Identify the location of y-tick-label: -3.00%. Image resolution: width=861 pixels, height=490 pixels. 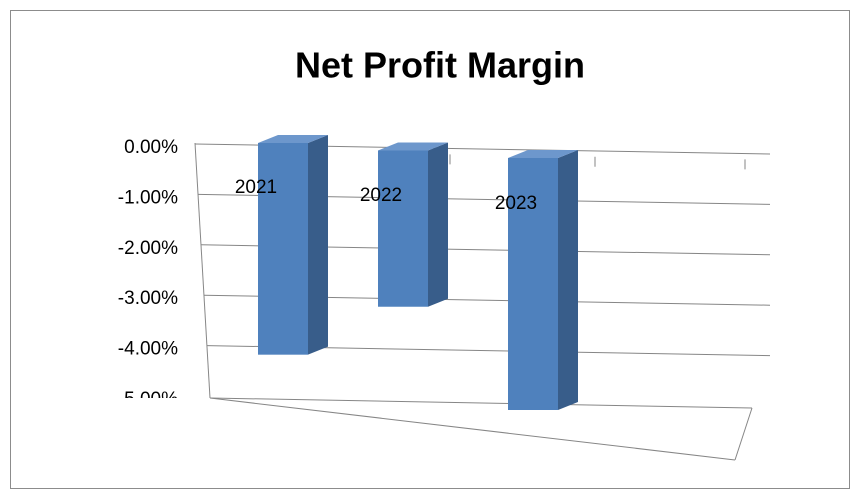
(148, 298).